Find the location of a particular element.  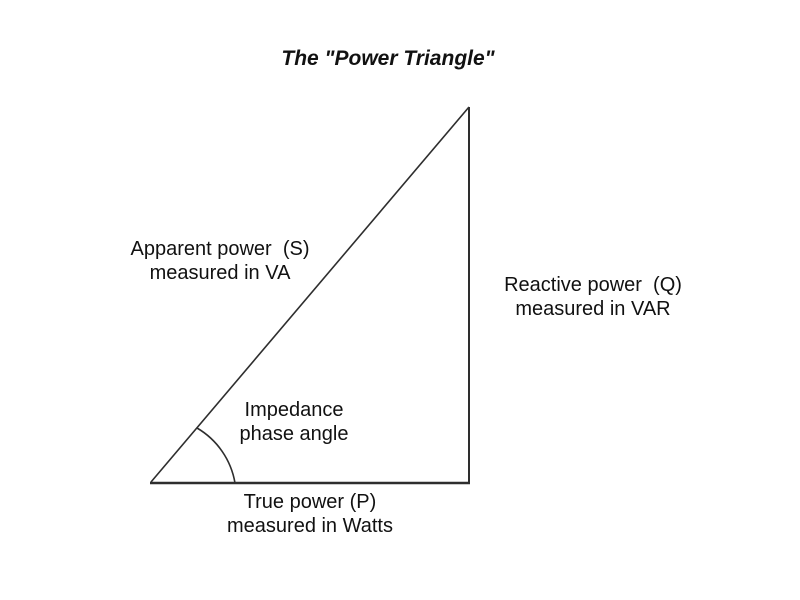

label-true-power: True power (P) measured in Watts is located at coordinates (310, 514).